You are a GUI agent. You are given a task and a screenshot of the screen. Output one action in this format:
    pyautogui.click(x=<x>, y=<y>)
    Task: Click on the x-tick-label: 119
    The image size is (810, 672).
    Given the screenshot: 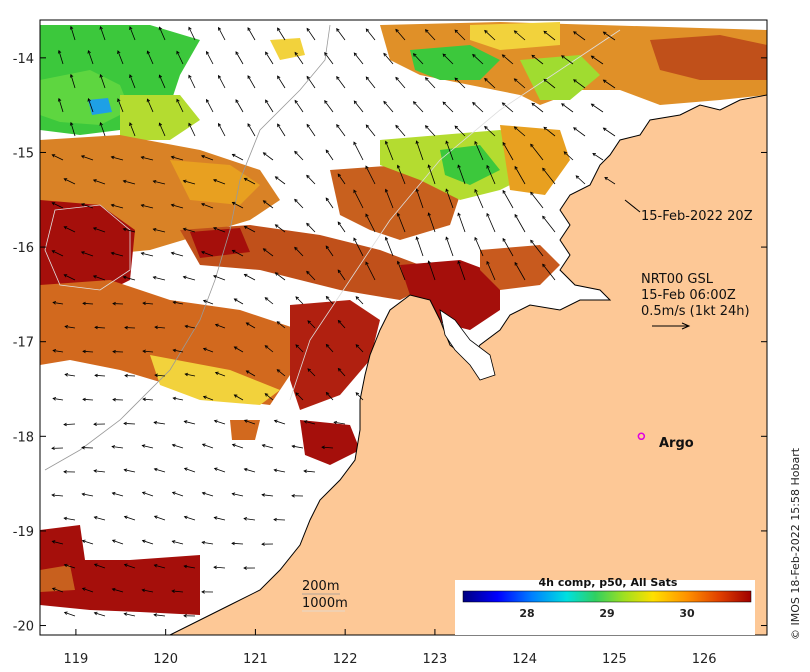 What is the action you would take?
    pyautogui.click(x=75, y=659)
    